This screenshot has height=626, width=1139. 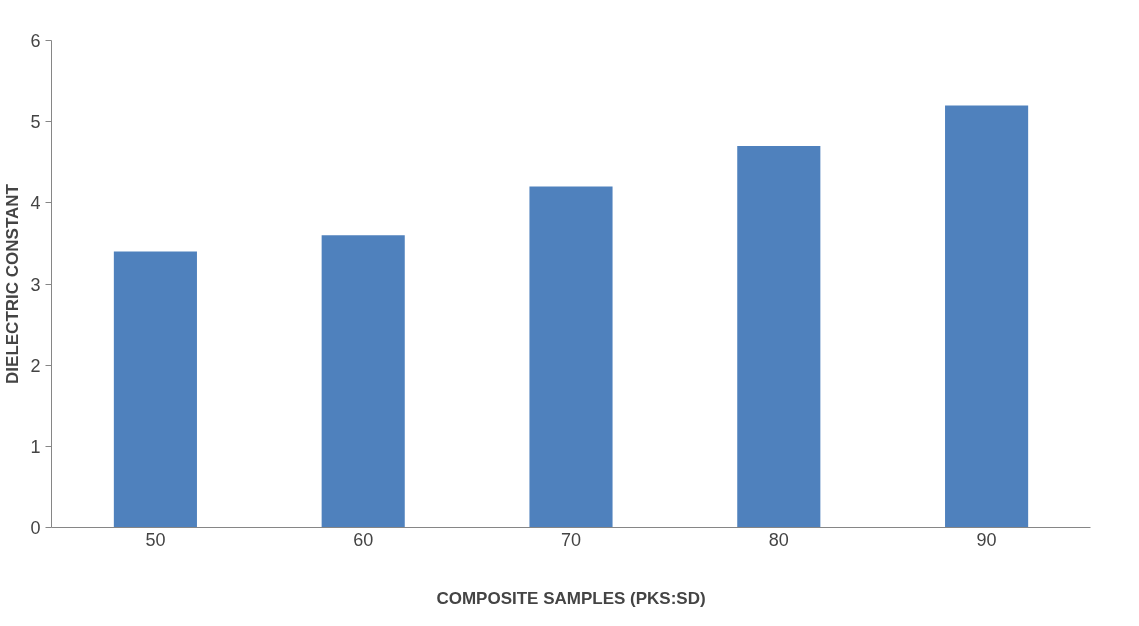 What do you see at coordinates (13, 283) in the screenshot?
I see `y-axis-title: DIELECTRIC CONSTANT` at bounding box center [13, 283].